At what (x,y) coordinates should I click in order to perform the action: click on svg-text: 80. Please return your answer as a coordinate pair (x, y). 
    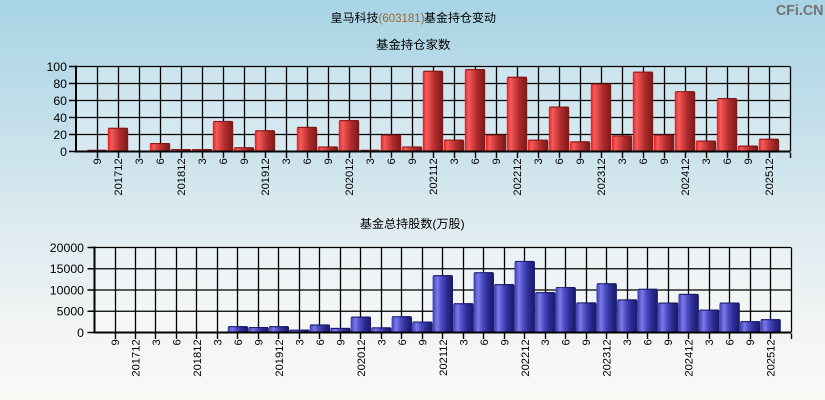
    Looking at the image, I should click on (60, 84).